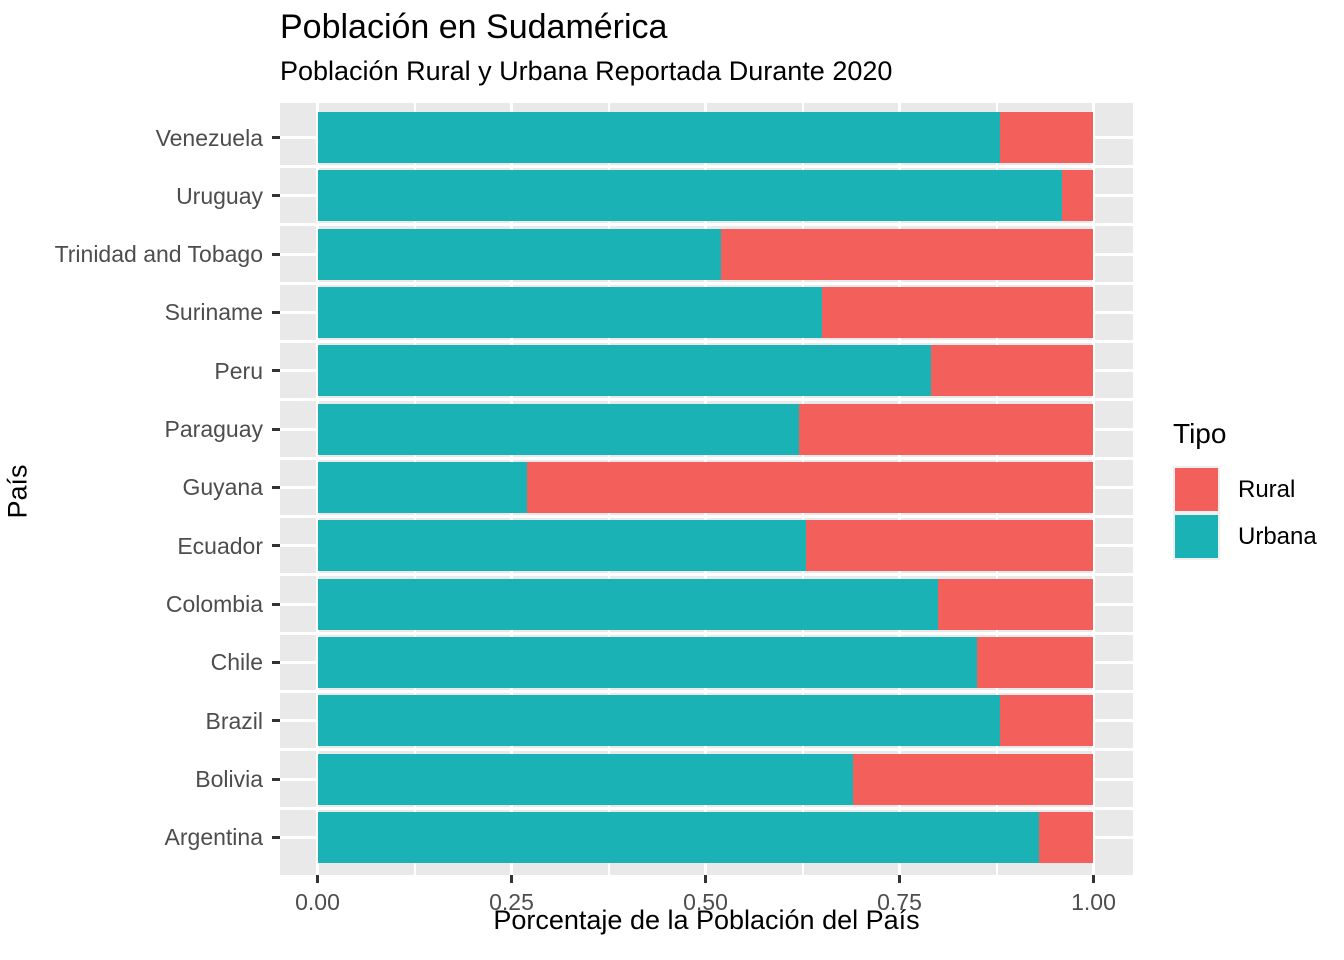 Image resolution: width=1344 pixels, height=960 pixels. I want to click on legend-items: Rural Urbana, so click(1245, 513).